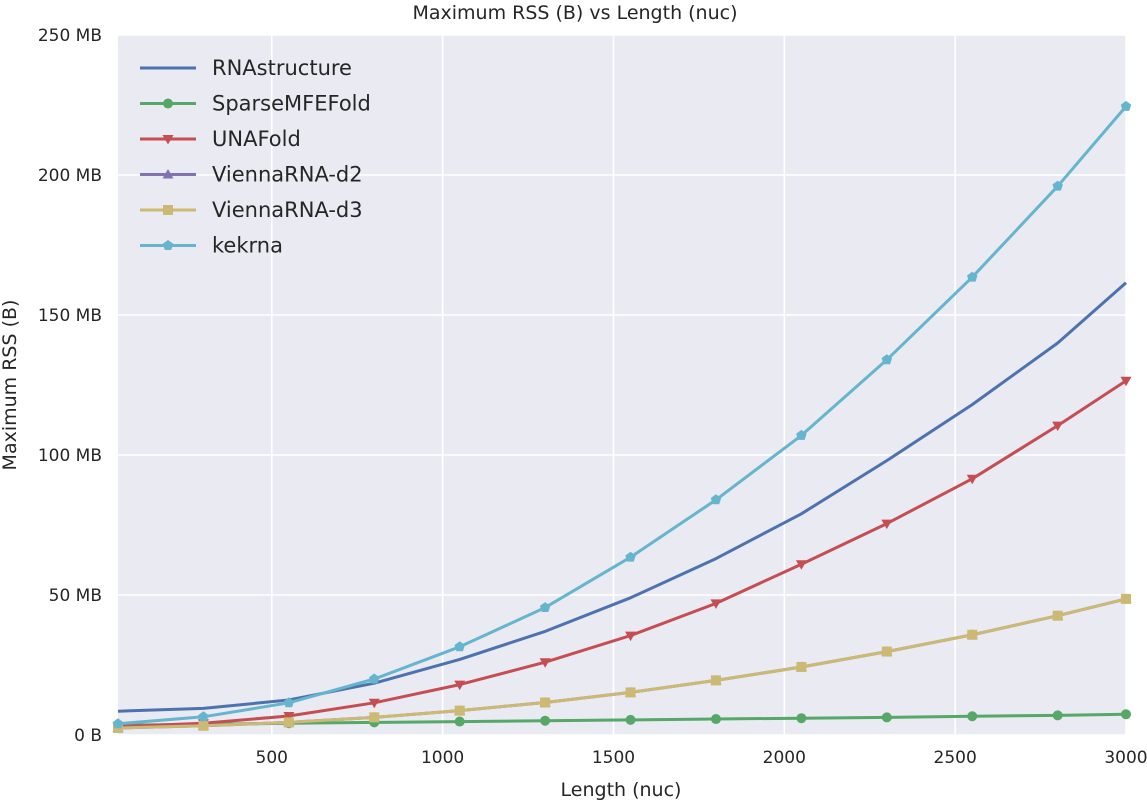  Describe the element at coordinates (442, 758) in the screenshot. I see `x-tick-label: 1000` at that location.